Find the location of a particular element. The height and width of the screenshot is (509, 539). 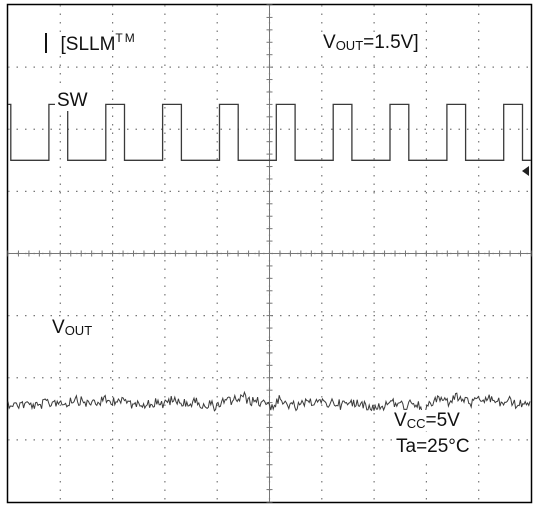

ta-label: Ta=25°C is located at coordinates (433, 446).